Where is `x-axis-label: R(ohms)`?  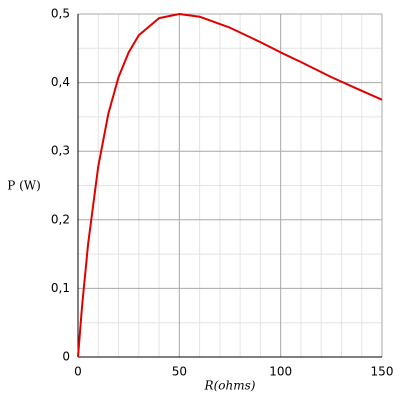
x-axis-label: R(ohms) is located at coordinates (230, 386).